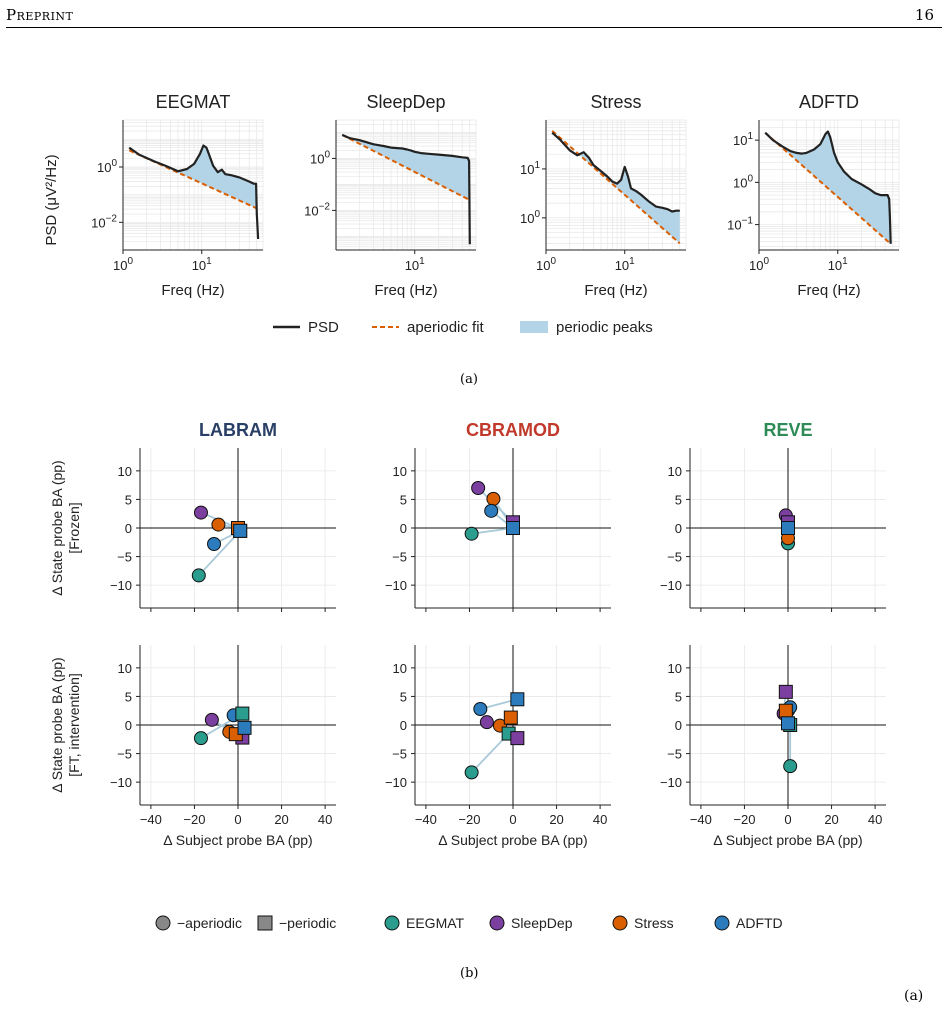 This screenshot has height=1009, width=948. Describe the element at coordinates (831, 819) in the screenshot. I see `scatter-xtick-label: 20` at that location.